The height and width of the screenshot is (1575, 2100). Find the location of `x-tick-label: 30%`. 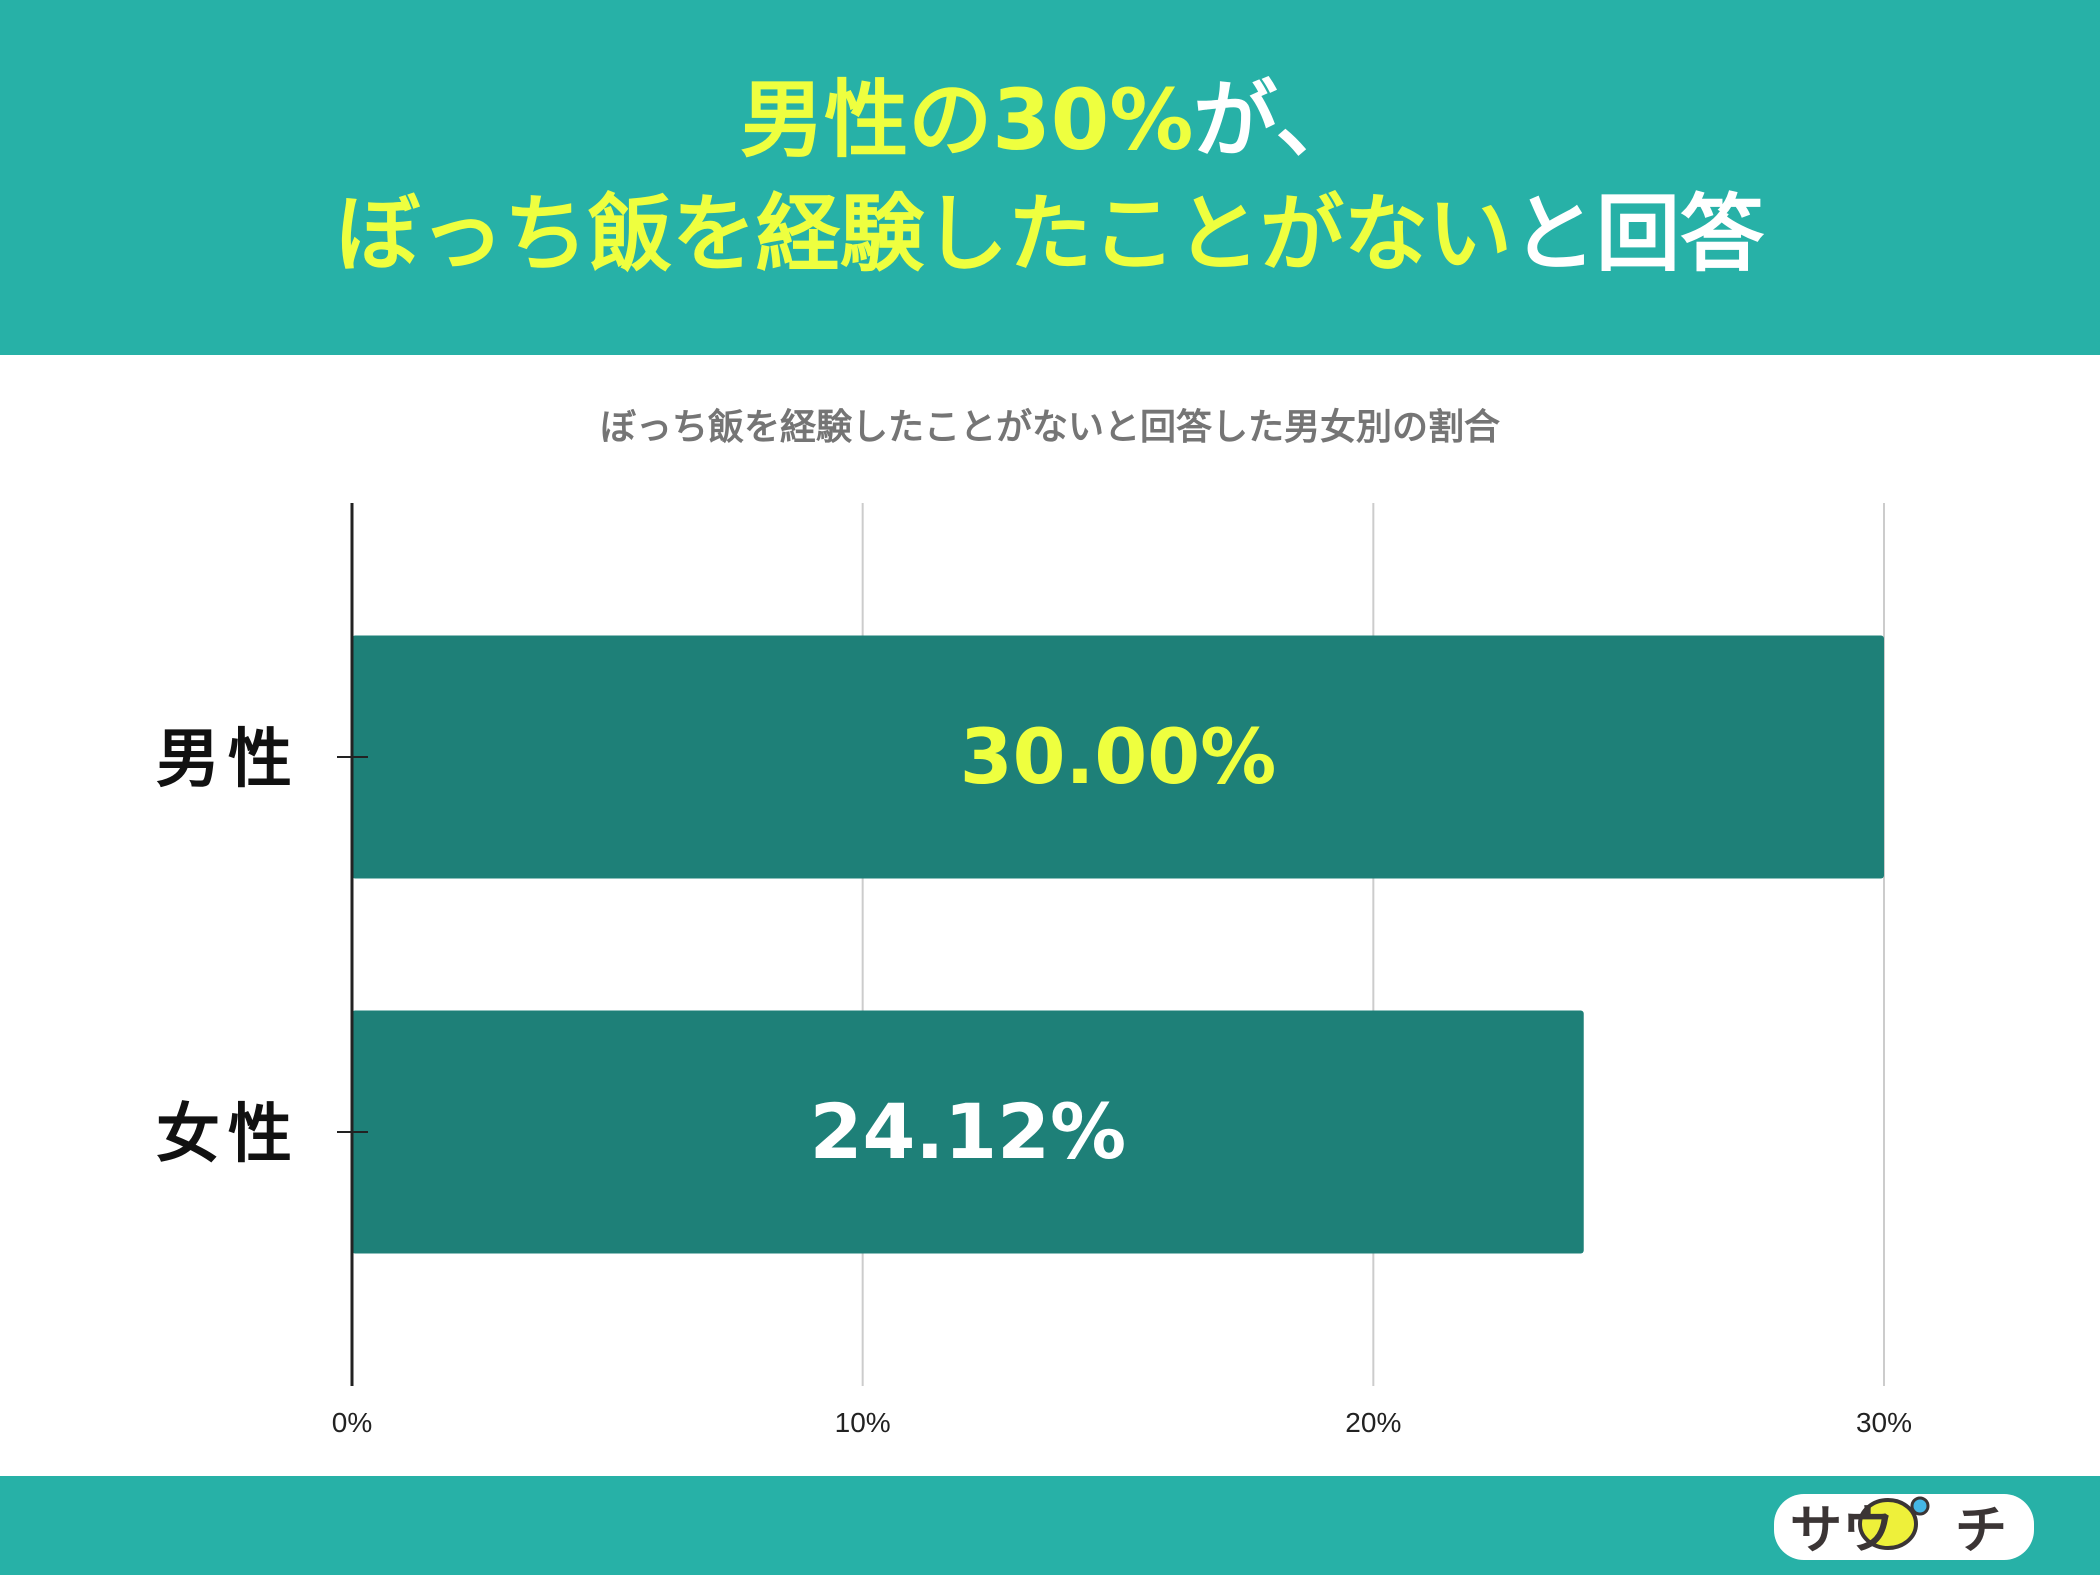

x-tick-label: 30% is located at coordinates (1884, 1422).